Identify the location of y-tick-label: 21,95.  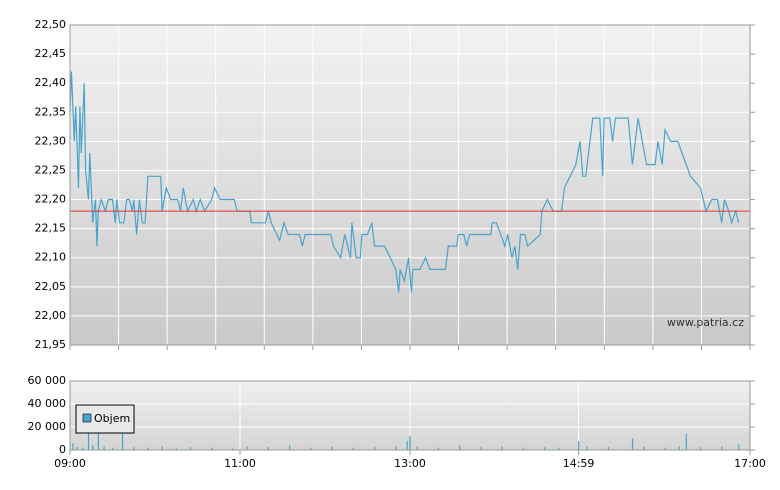
(51, 344).